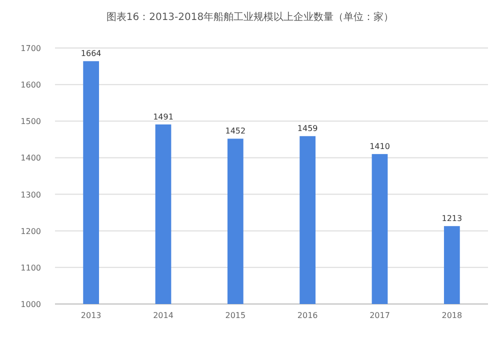 The image size is (500, 362). I want to click on y-tick-label: 1100, so click(30, 267).